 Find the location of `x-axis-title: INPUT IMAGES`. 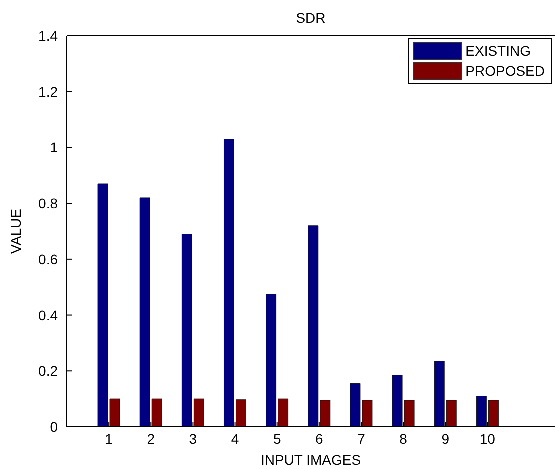

x-axis-title: INPUT IMAGES is located at coordinates (311, 460).